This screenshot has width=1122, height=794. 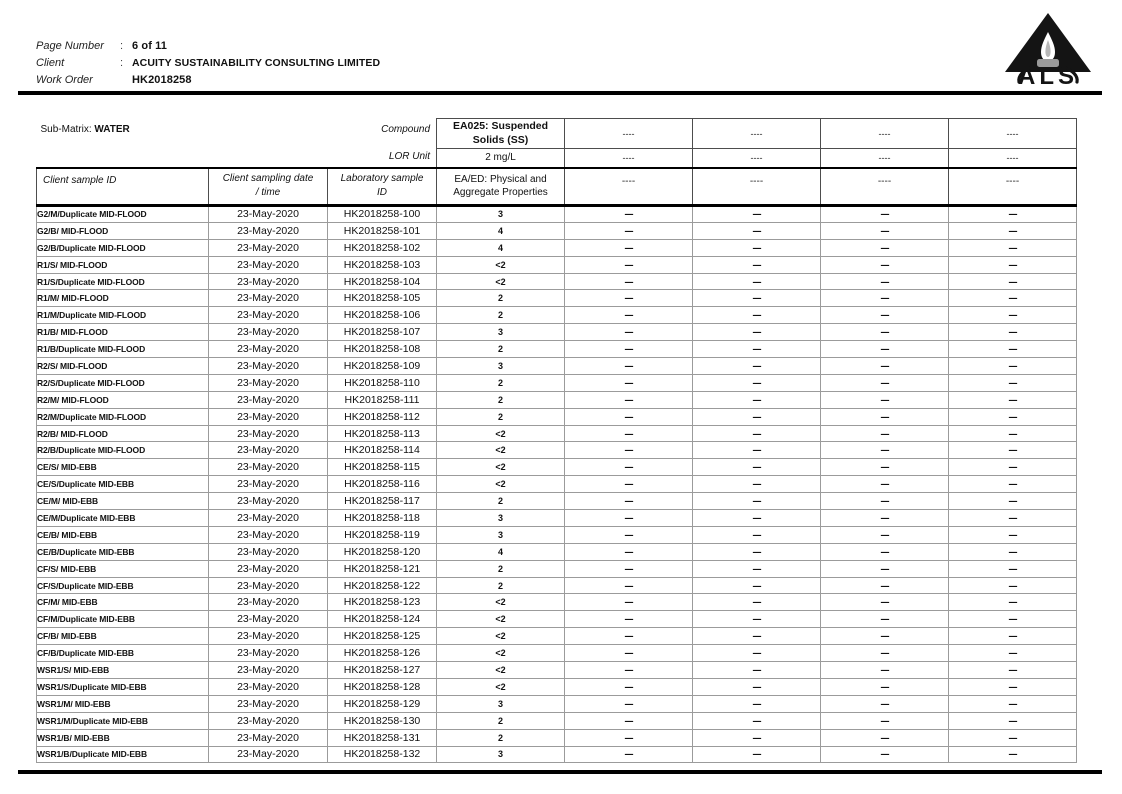 What do you see at coordinates (382, 501) in the screenshot?
I see `lab-sample-id-cell: HK2018258-117` at bounding box center [382, 501].